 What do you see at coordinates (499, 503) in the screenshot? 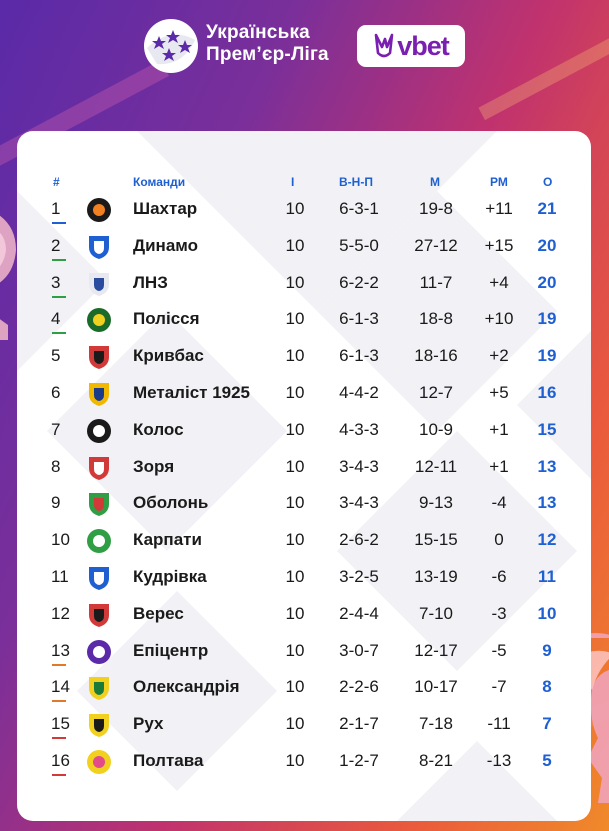
I see `goal-difference: -4` at bounding box center [499, 503].